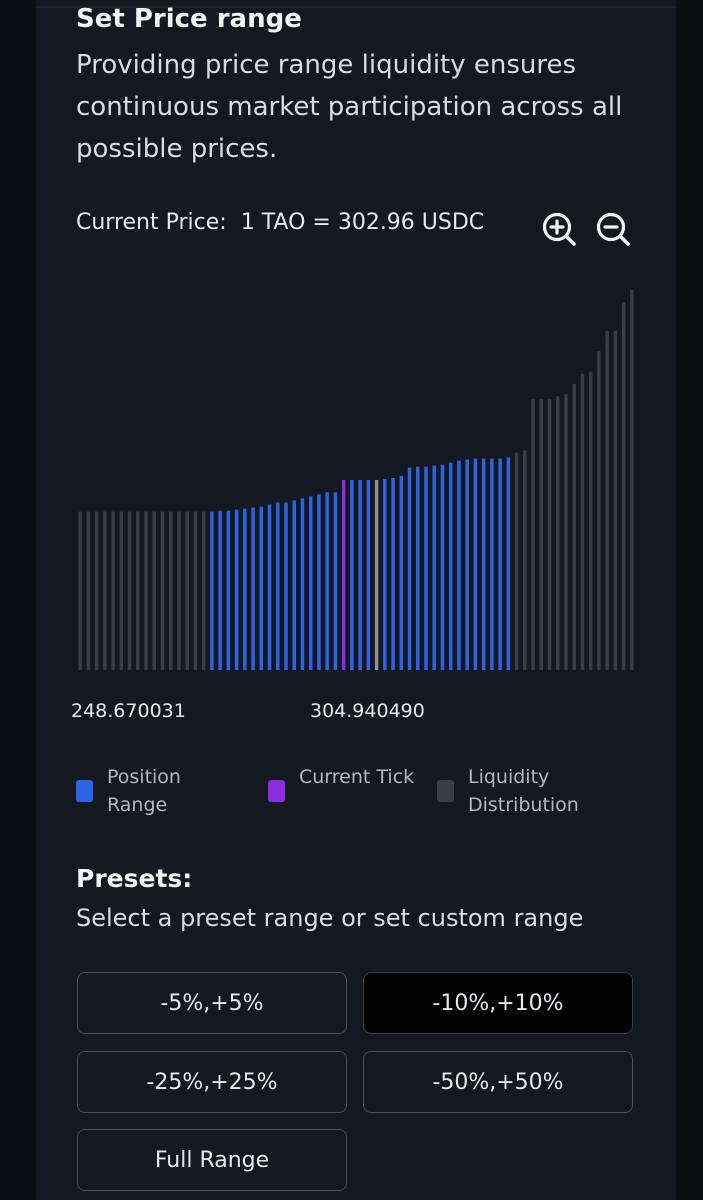  Describe the element at coordinates (189, 19) in the screenshot. I see `section-title: Set Price range` at that location.